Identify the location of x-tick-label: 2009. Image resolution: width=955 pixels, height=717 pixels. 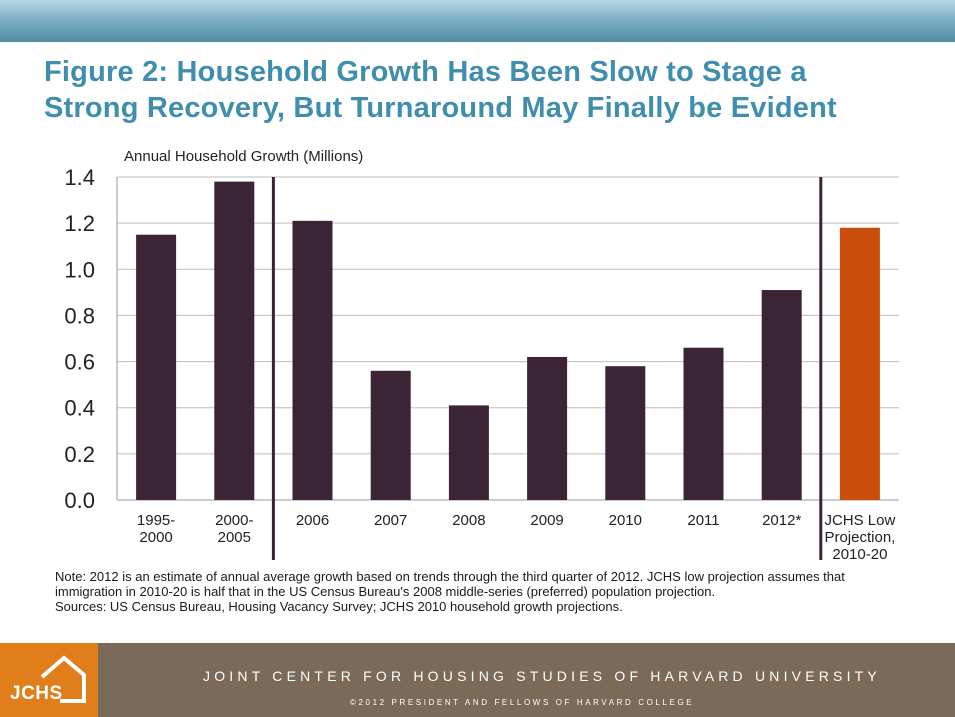
(546, 520).